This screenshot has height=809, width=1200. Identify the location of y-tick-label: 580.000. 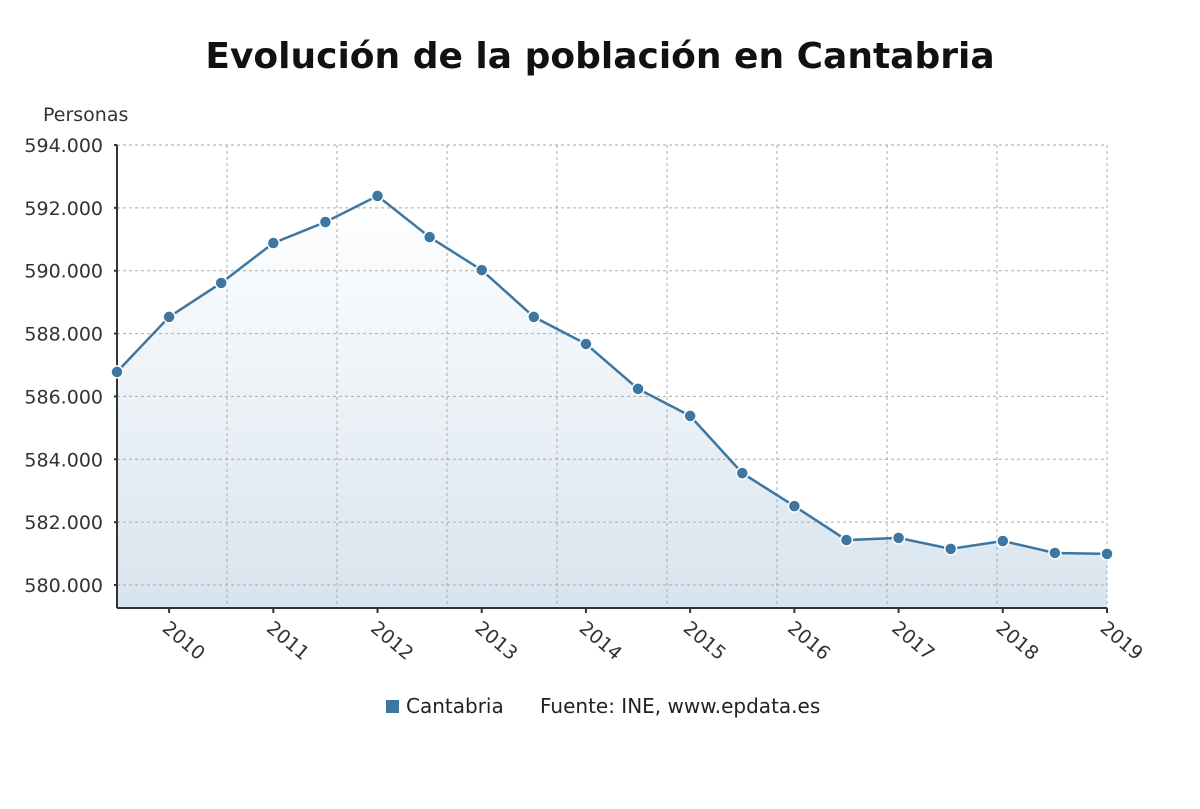
(63, 586).